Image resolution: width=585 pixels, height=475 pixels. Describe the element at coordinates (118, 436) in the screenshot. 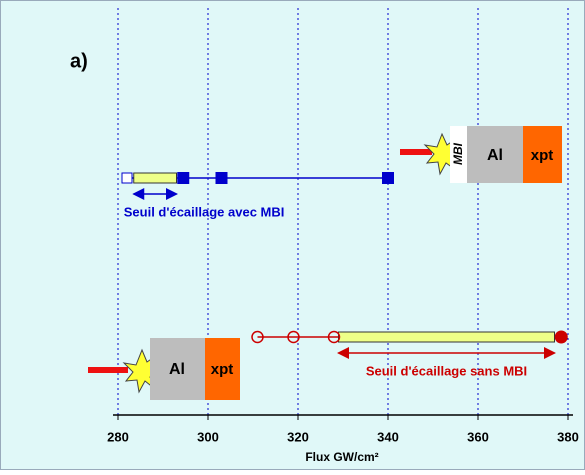

I see `x-tick-label: 280` at that location.